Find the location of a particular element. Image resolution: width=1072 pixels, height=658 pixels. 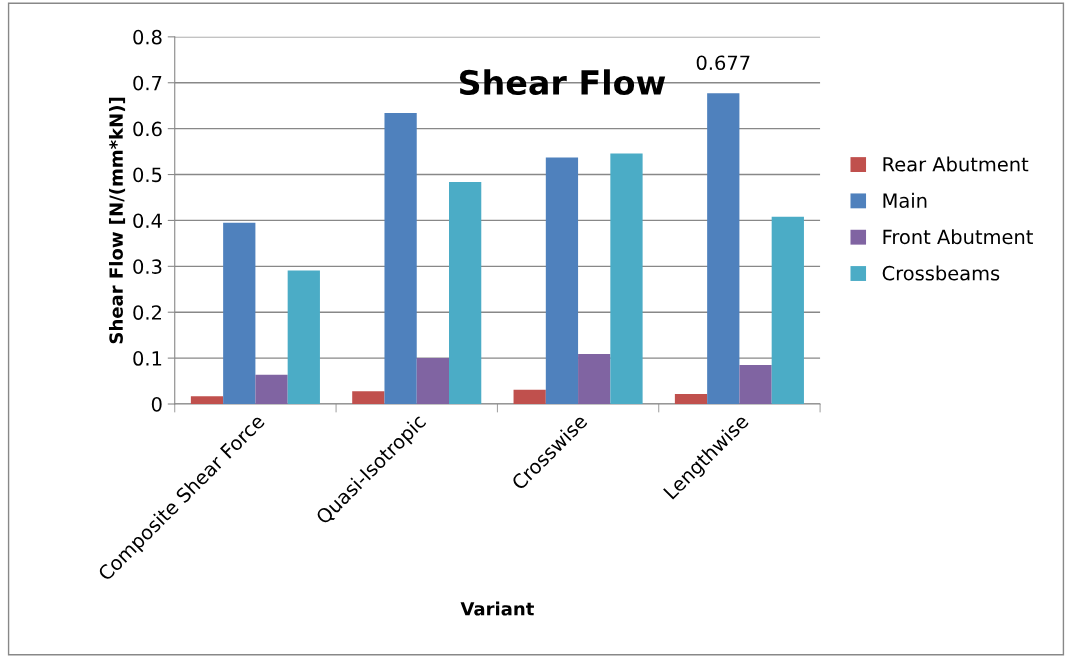

y-axis-title: Shear Flow [N/(mm*kN)] is located at coordinates (117, 220).